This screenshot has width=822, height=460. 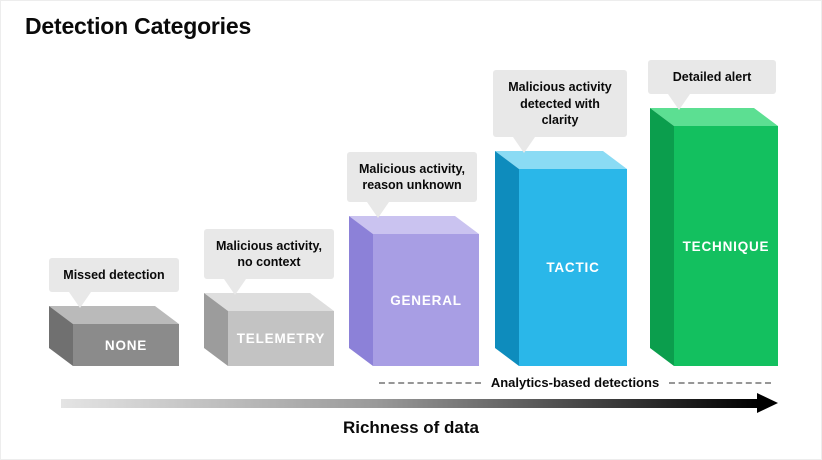 I want to click on category-label: GENERAL, so click(x=426, y=300).